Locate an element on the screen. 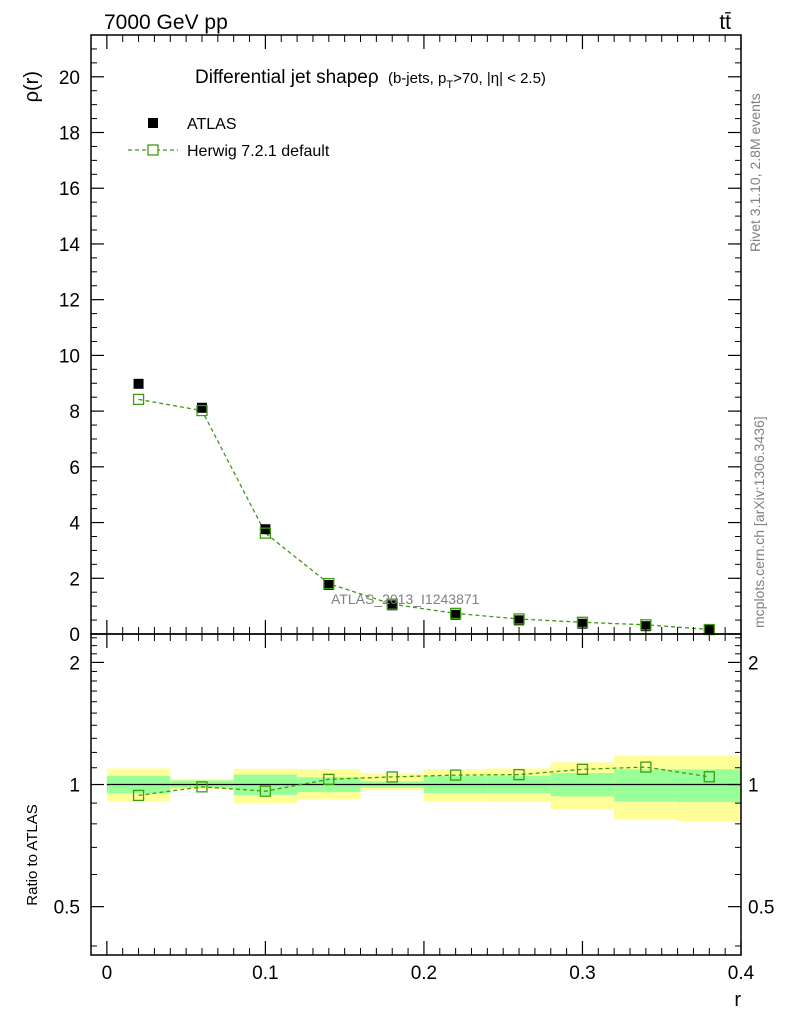  legend-atlas-marker is located at coordinates (153, 123).